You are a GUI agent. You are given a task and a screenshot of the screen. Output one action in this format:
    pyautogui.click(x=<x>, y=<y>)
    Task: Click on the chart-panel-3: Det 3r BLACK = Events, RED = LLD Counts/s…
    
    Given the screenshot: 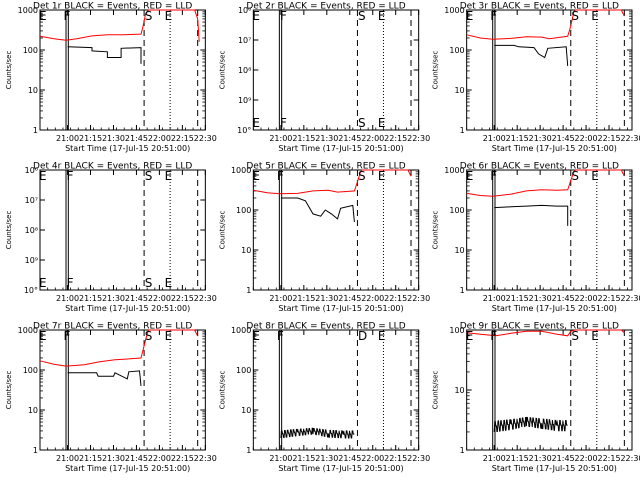 What is the action you would take?
    pyautogui.click(x=536, y=78)
    